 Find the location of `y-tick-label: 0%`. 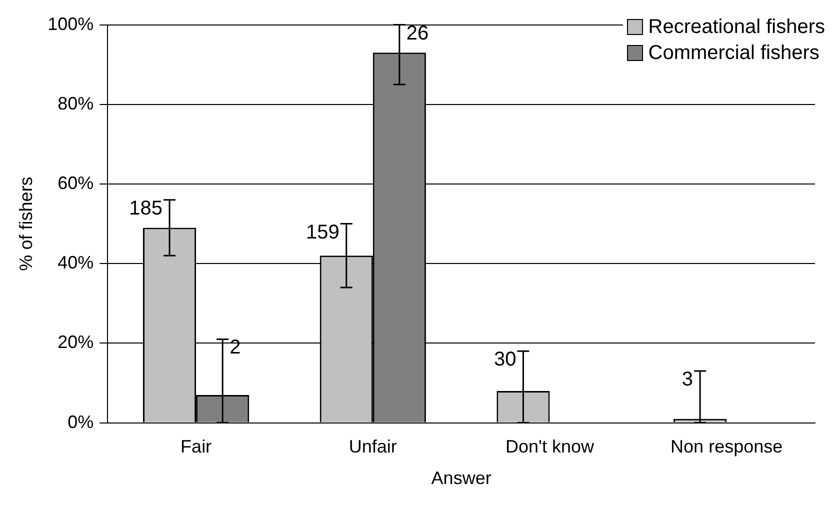

y-tick-label: 0% is located at coordinates (81, 422).